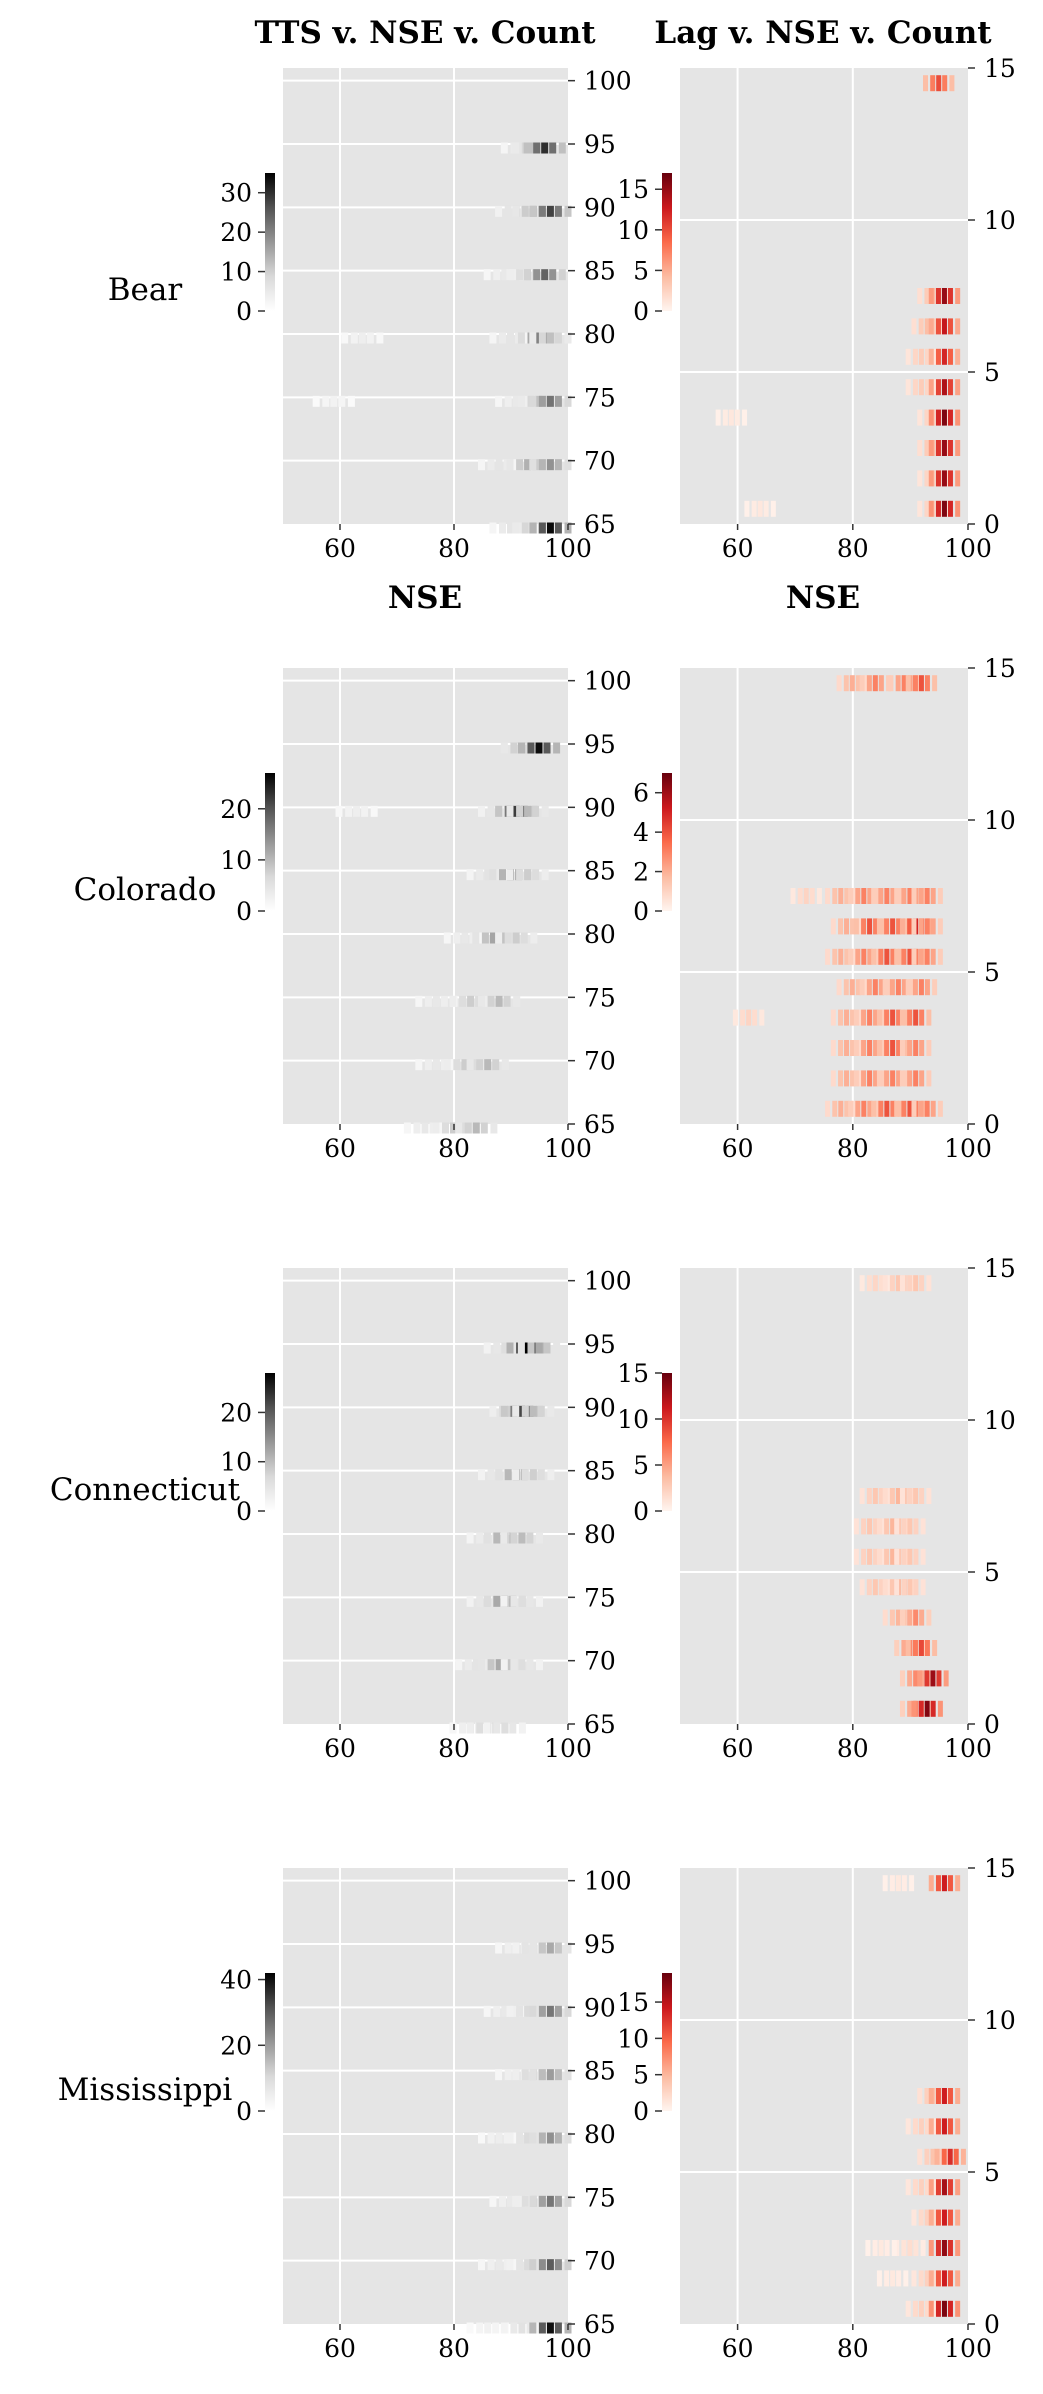  Describe the element at coordinates (641, 1465) in the screenshot. I see `colorbar-tick-label: 5` at that location.